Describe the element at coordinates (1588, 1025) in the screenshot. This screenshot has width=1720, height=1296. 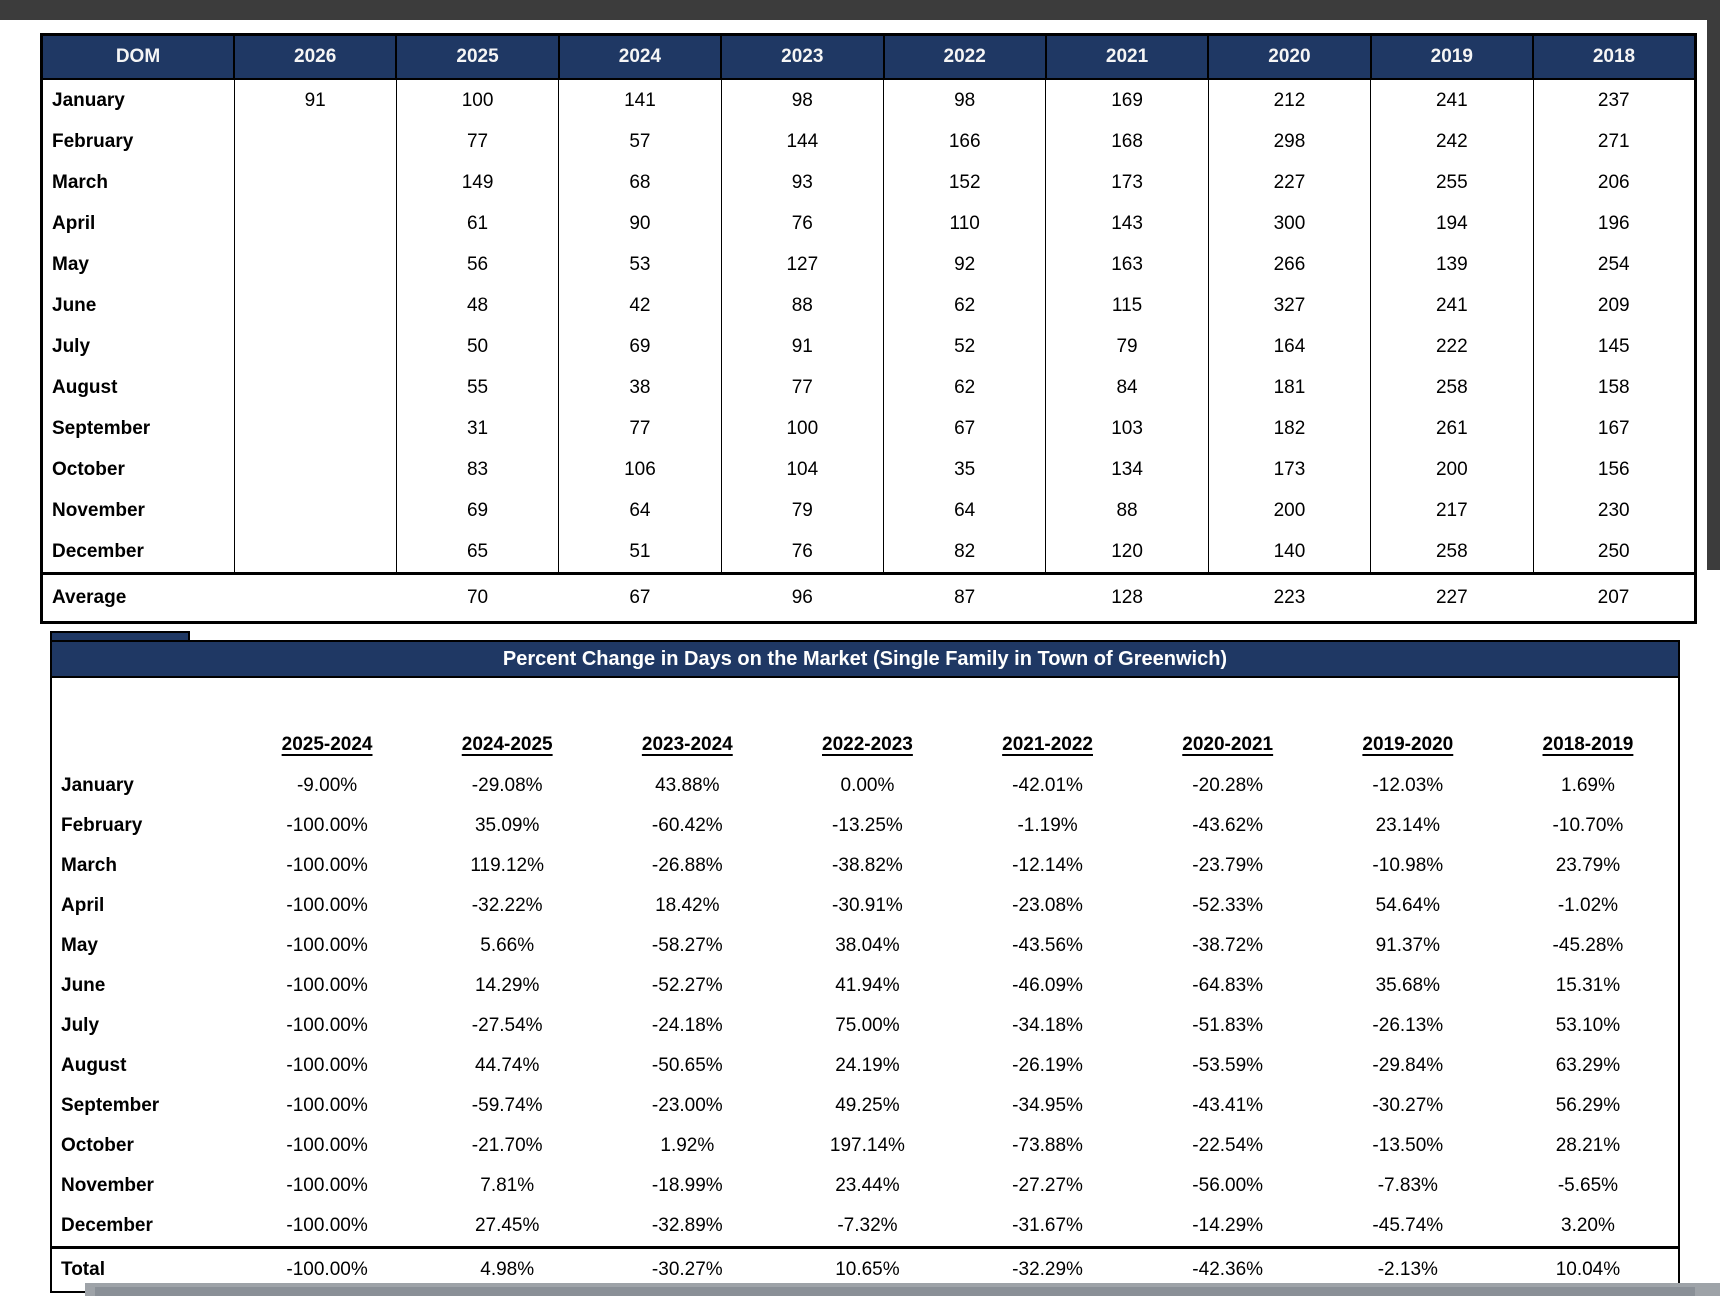
I see `value-cell: 53.10%` at that location.